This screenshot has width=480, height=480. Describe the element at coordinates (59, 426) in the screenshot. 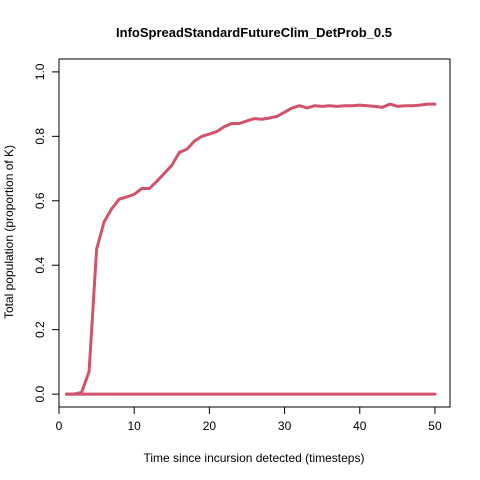

I see `x-tick-label: 0` at that location.